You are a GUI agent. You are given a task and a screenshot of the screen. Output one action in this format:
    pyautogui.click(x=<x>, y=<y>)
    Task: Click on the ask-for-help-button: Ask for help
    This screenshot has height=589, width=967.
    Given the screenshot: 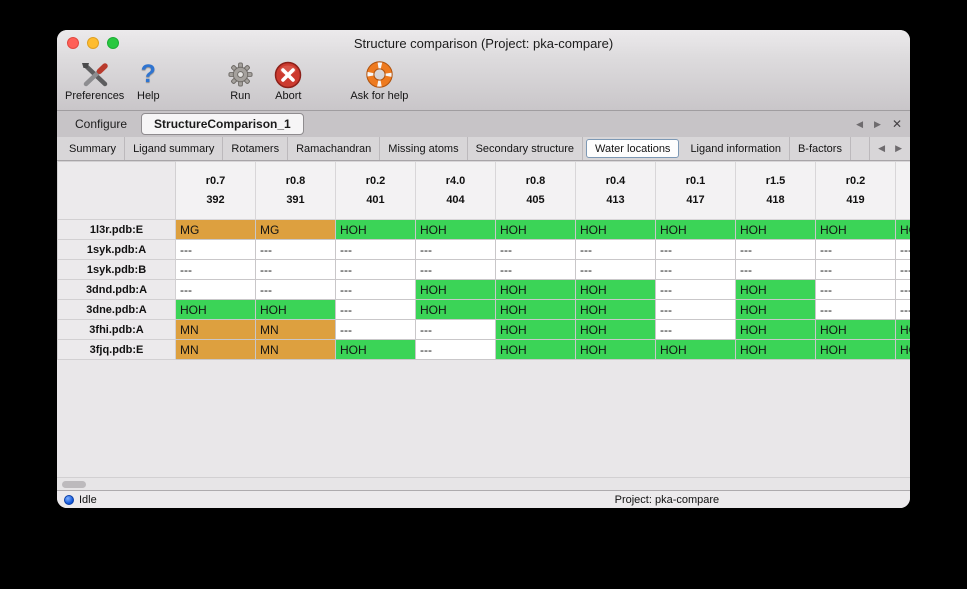 What is the action you would take?
    pyautogui.click(x=379, y=80)
    